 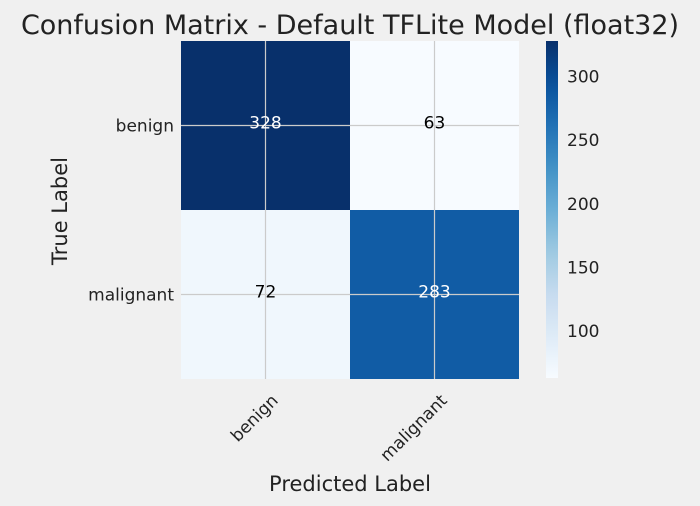 I want to click on colorbar-tick-label: 100, so click(x=583, y=332).